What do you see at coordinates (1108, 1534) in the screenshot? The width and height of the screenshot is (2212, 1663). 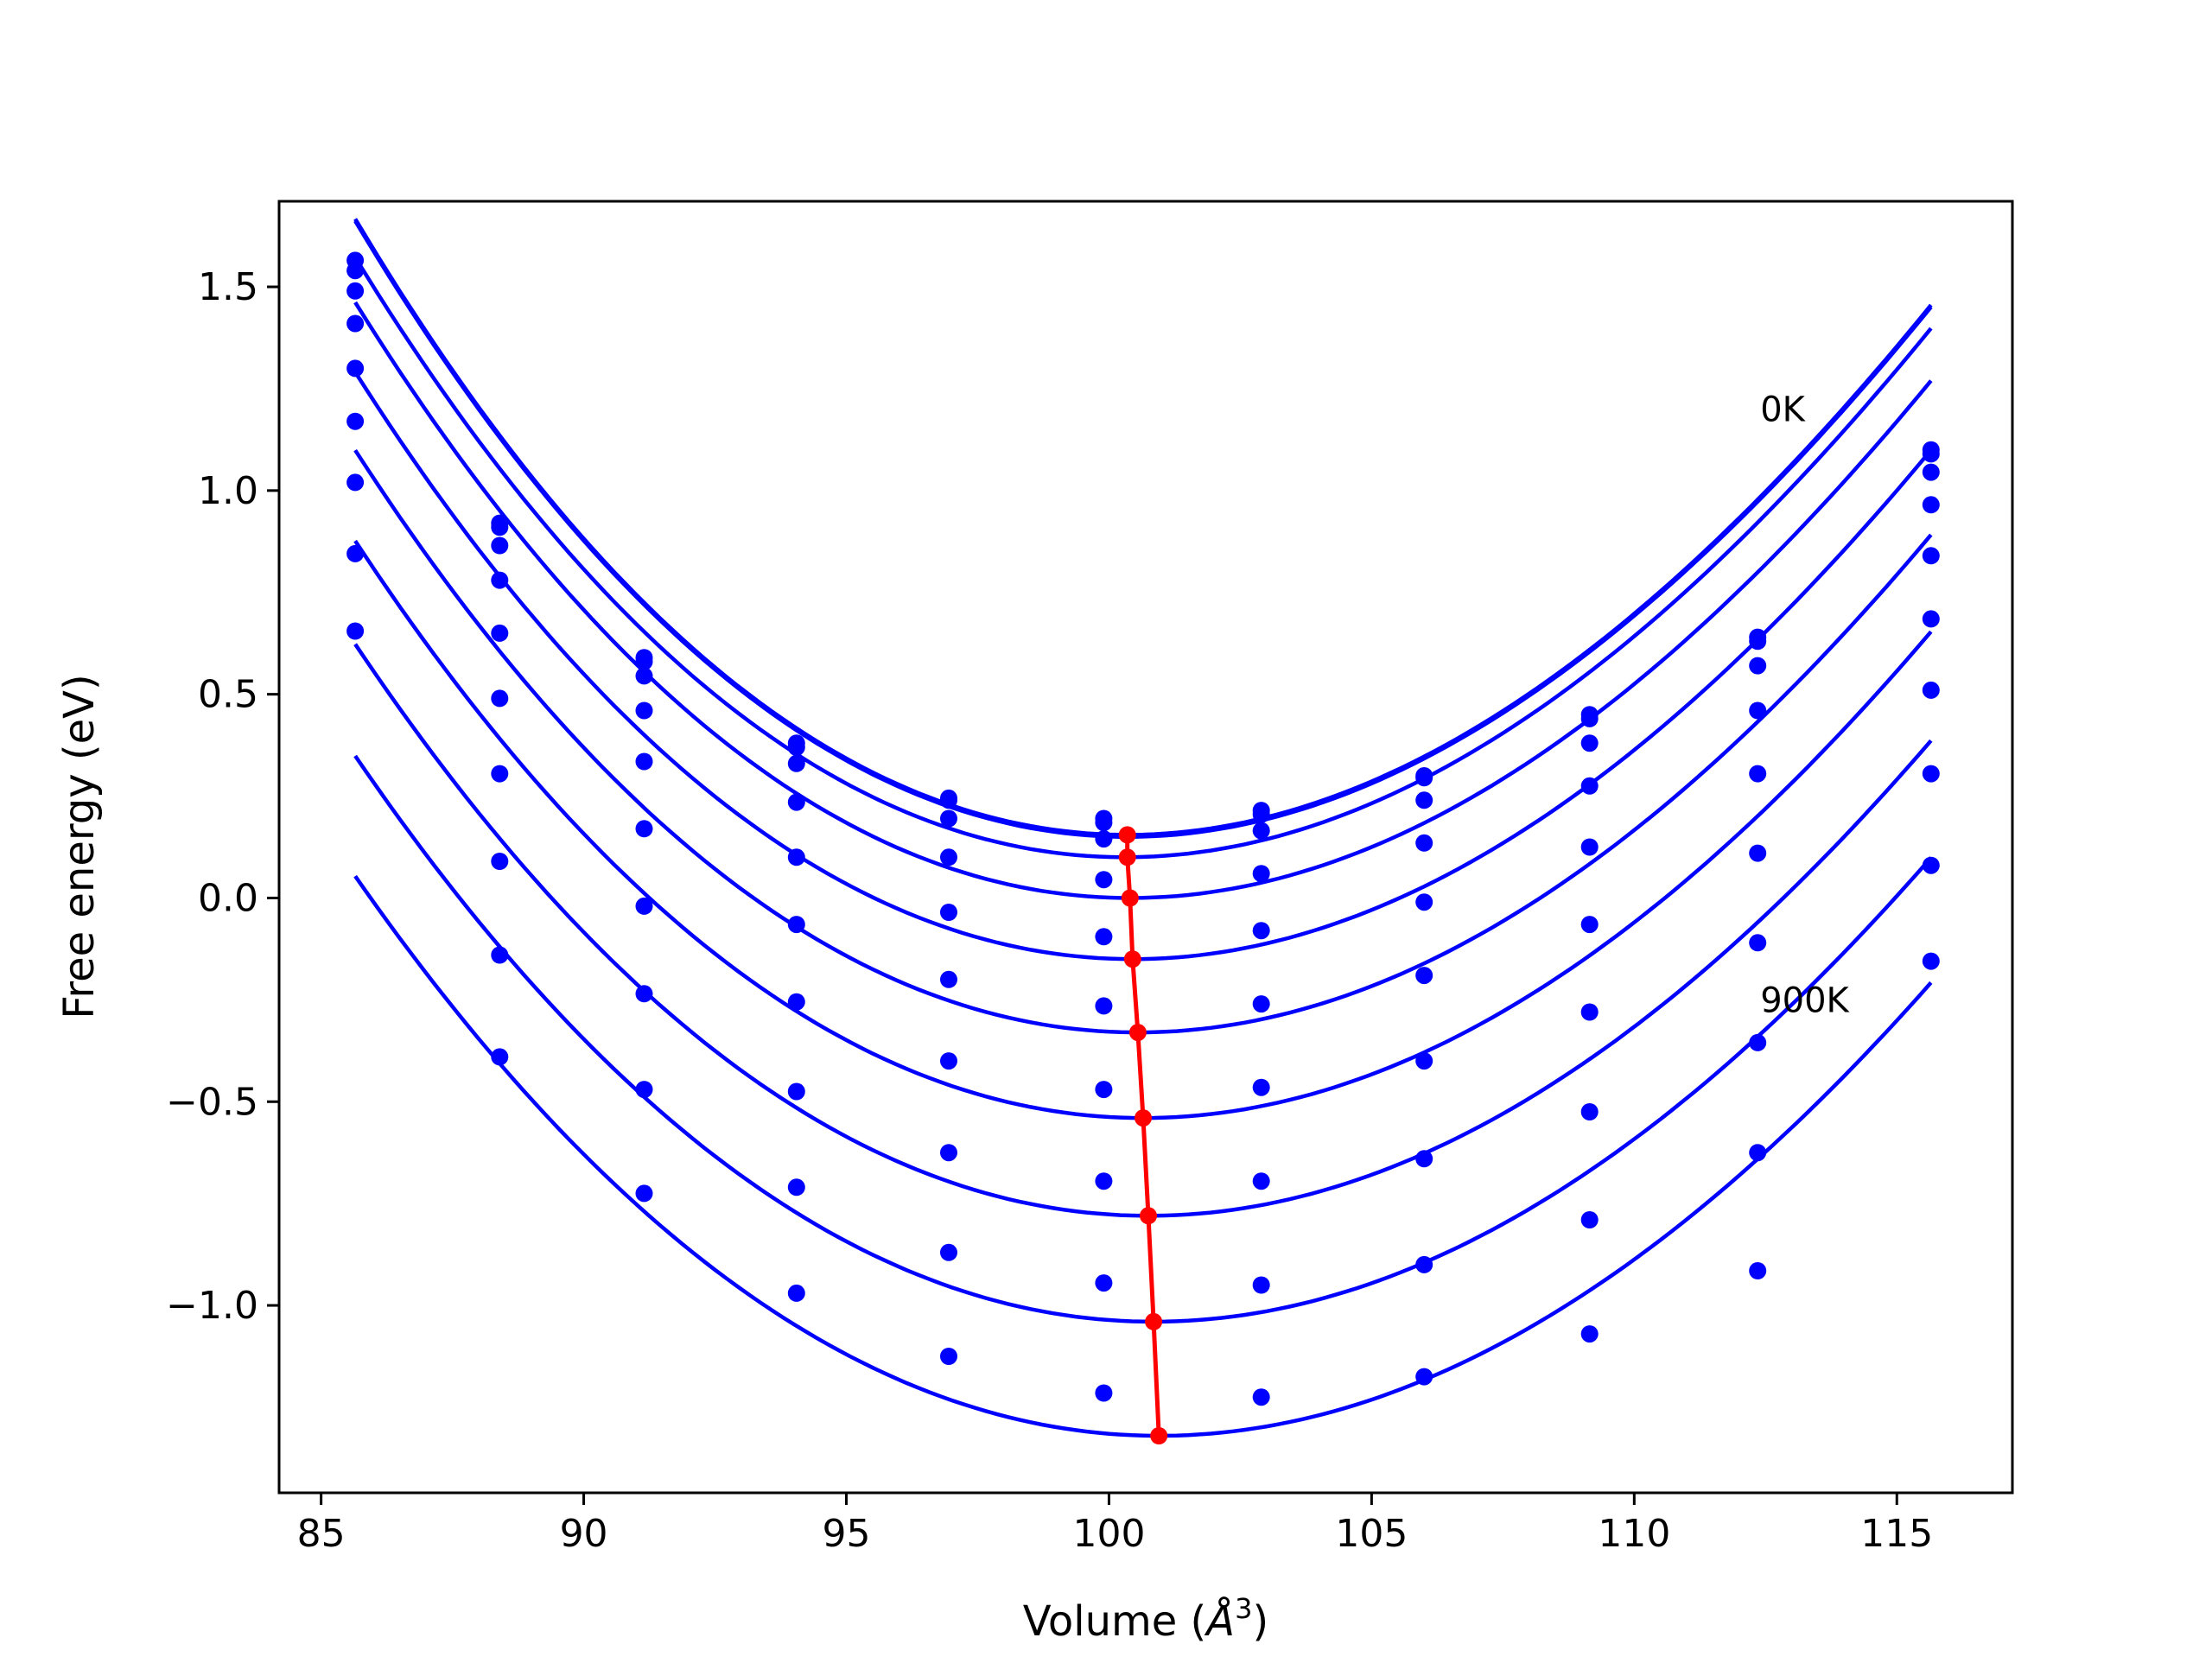 I see `x-tick-label-3: 100` at bounding box center [1108, 1534].